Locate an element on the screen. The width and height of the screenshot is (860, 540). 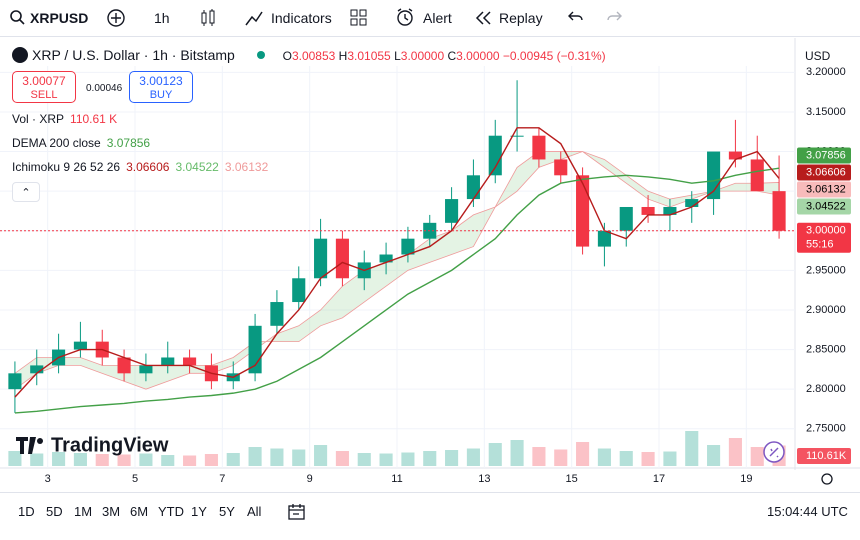
alert-button: Alert is located at coordinates (437, 18).